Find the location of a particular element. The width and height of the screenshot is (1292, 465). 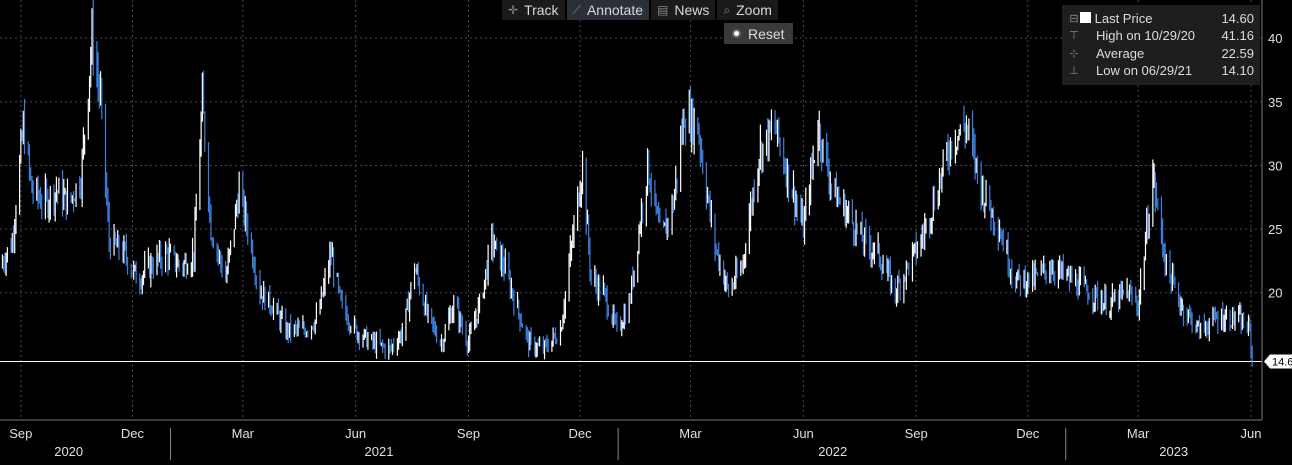

legend-last-price: ⊟ Last Price 14.60 is located at coordinates (1161, 19).